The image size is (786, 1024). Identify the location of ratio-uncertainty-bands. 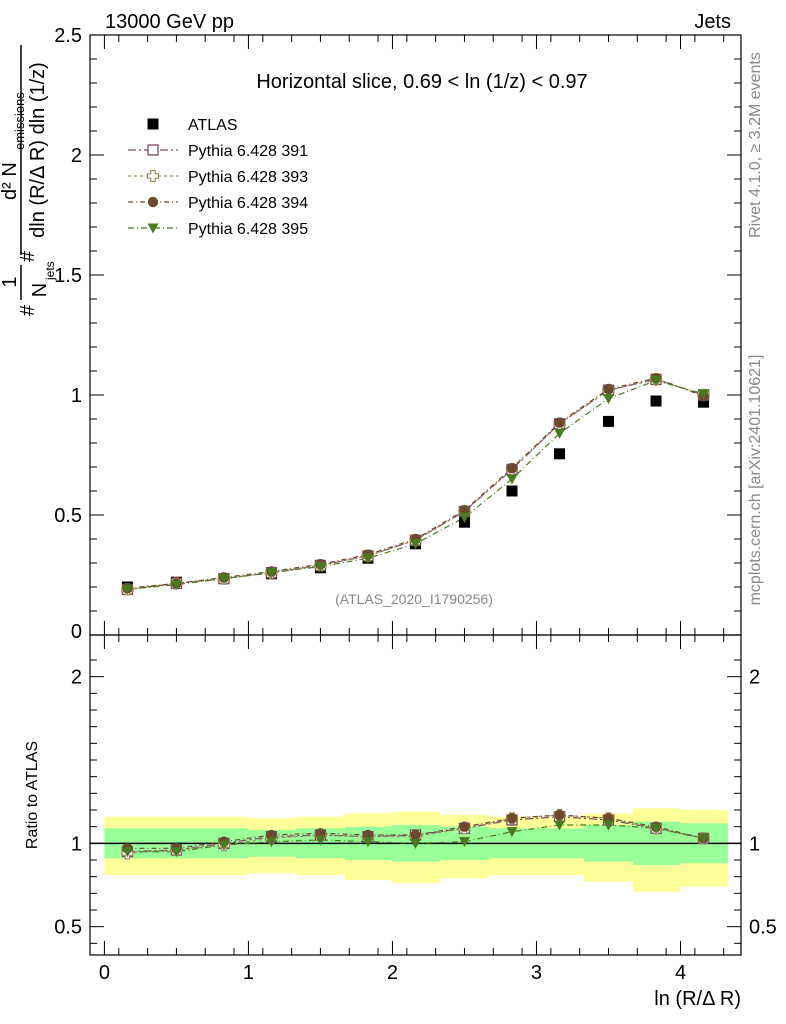
(416, 850).